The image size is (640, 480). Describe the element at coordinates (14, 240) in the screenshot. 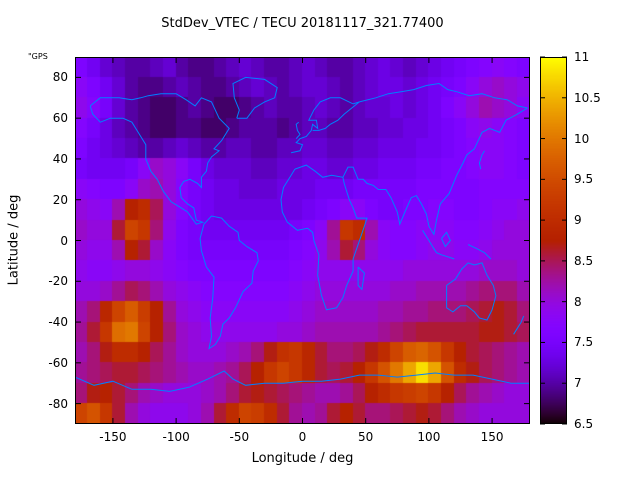

I see `y-axis-label: Latitude / deg` at that location.